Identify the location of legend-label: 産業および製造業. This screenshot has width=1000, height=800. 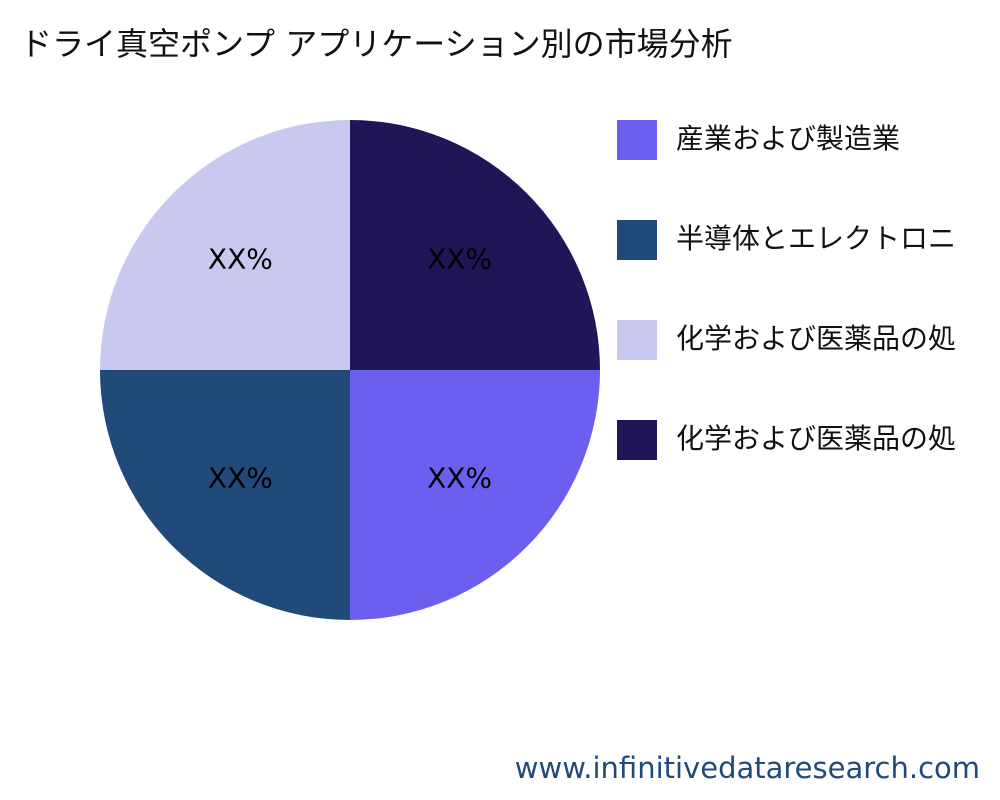
(788, 138).